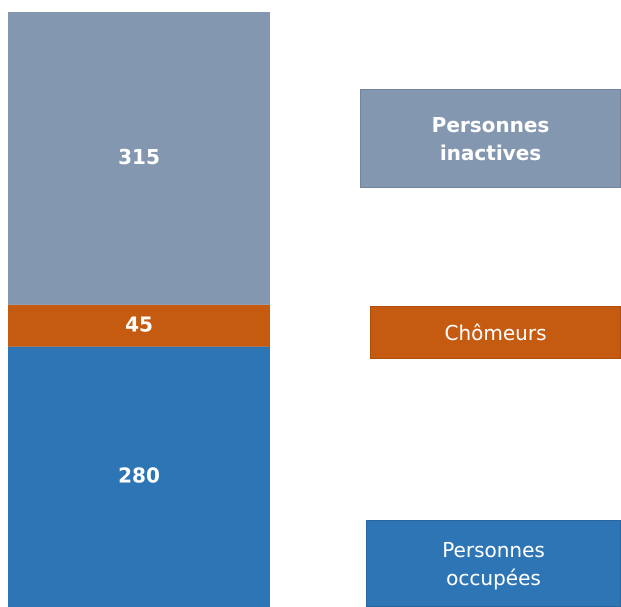 This screenshot has height=607, width=621. Describe the element at coordinates (495, 332) in the screenshot. I see `legend-entry: Chômeurs` at that location.